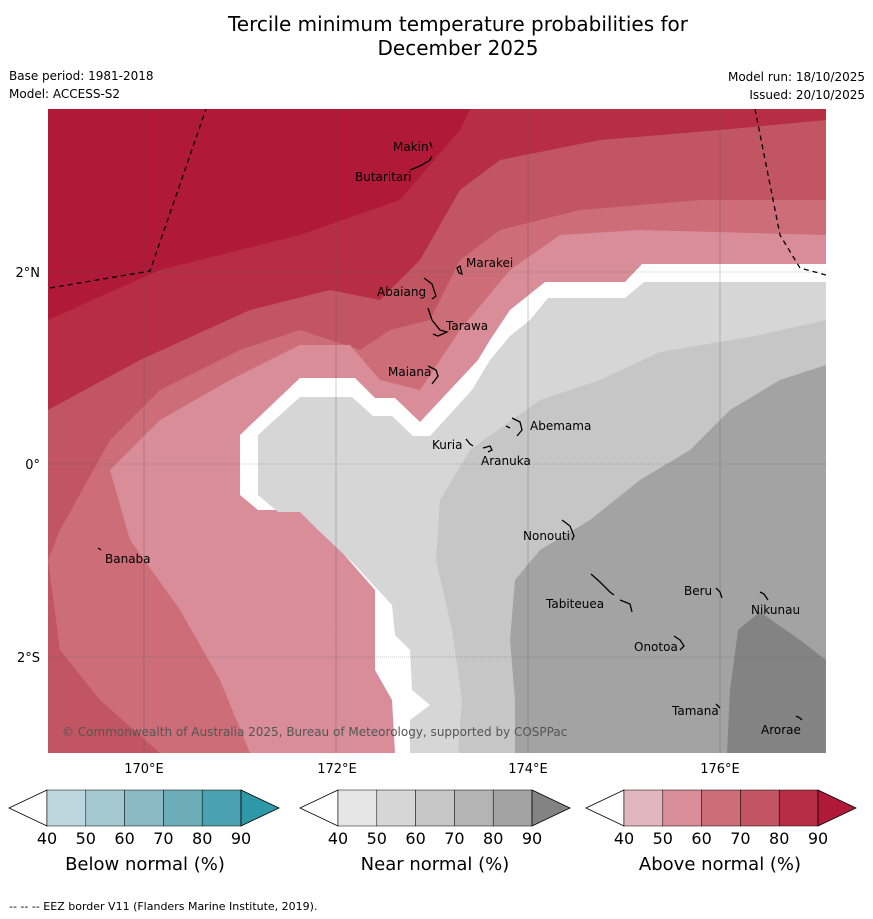 The height and width of the screenshot is (919, 873). I want to click on colorbar-below-high-extend, so click(260, 808).